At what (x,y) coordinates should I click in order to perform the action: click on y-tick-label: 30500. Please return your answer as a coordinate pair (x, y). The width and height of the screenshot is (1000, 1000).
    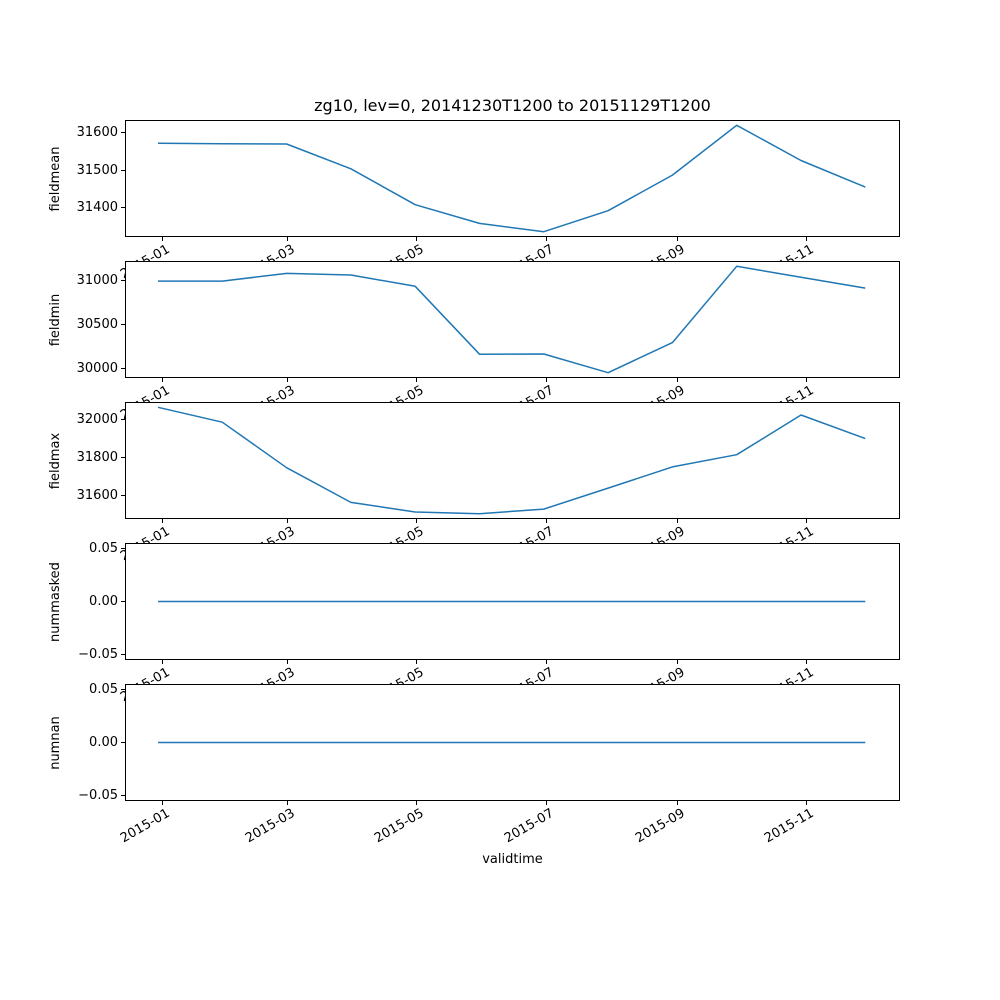
    Looking at the image, I should click on (97, 325).